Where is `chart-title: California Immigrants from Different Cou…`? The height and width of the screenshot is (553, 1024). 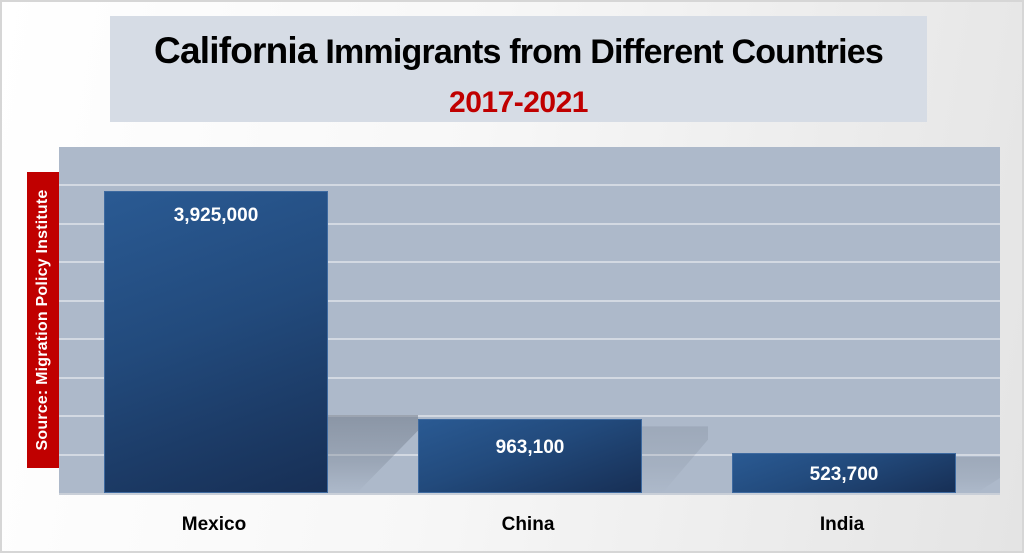
chart-title: California Immigrants from Different Cou… is located at coordinates (518, 51).